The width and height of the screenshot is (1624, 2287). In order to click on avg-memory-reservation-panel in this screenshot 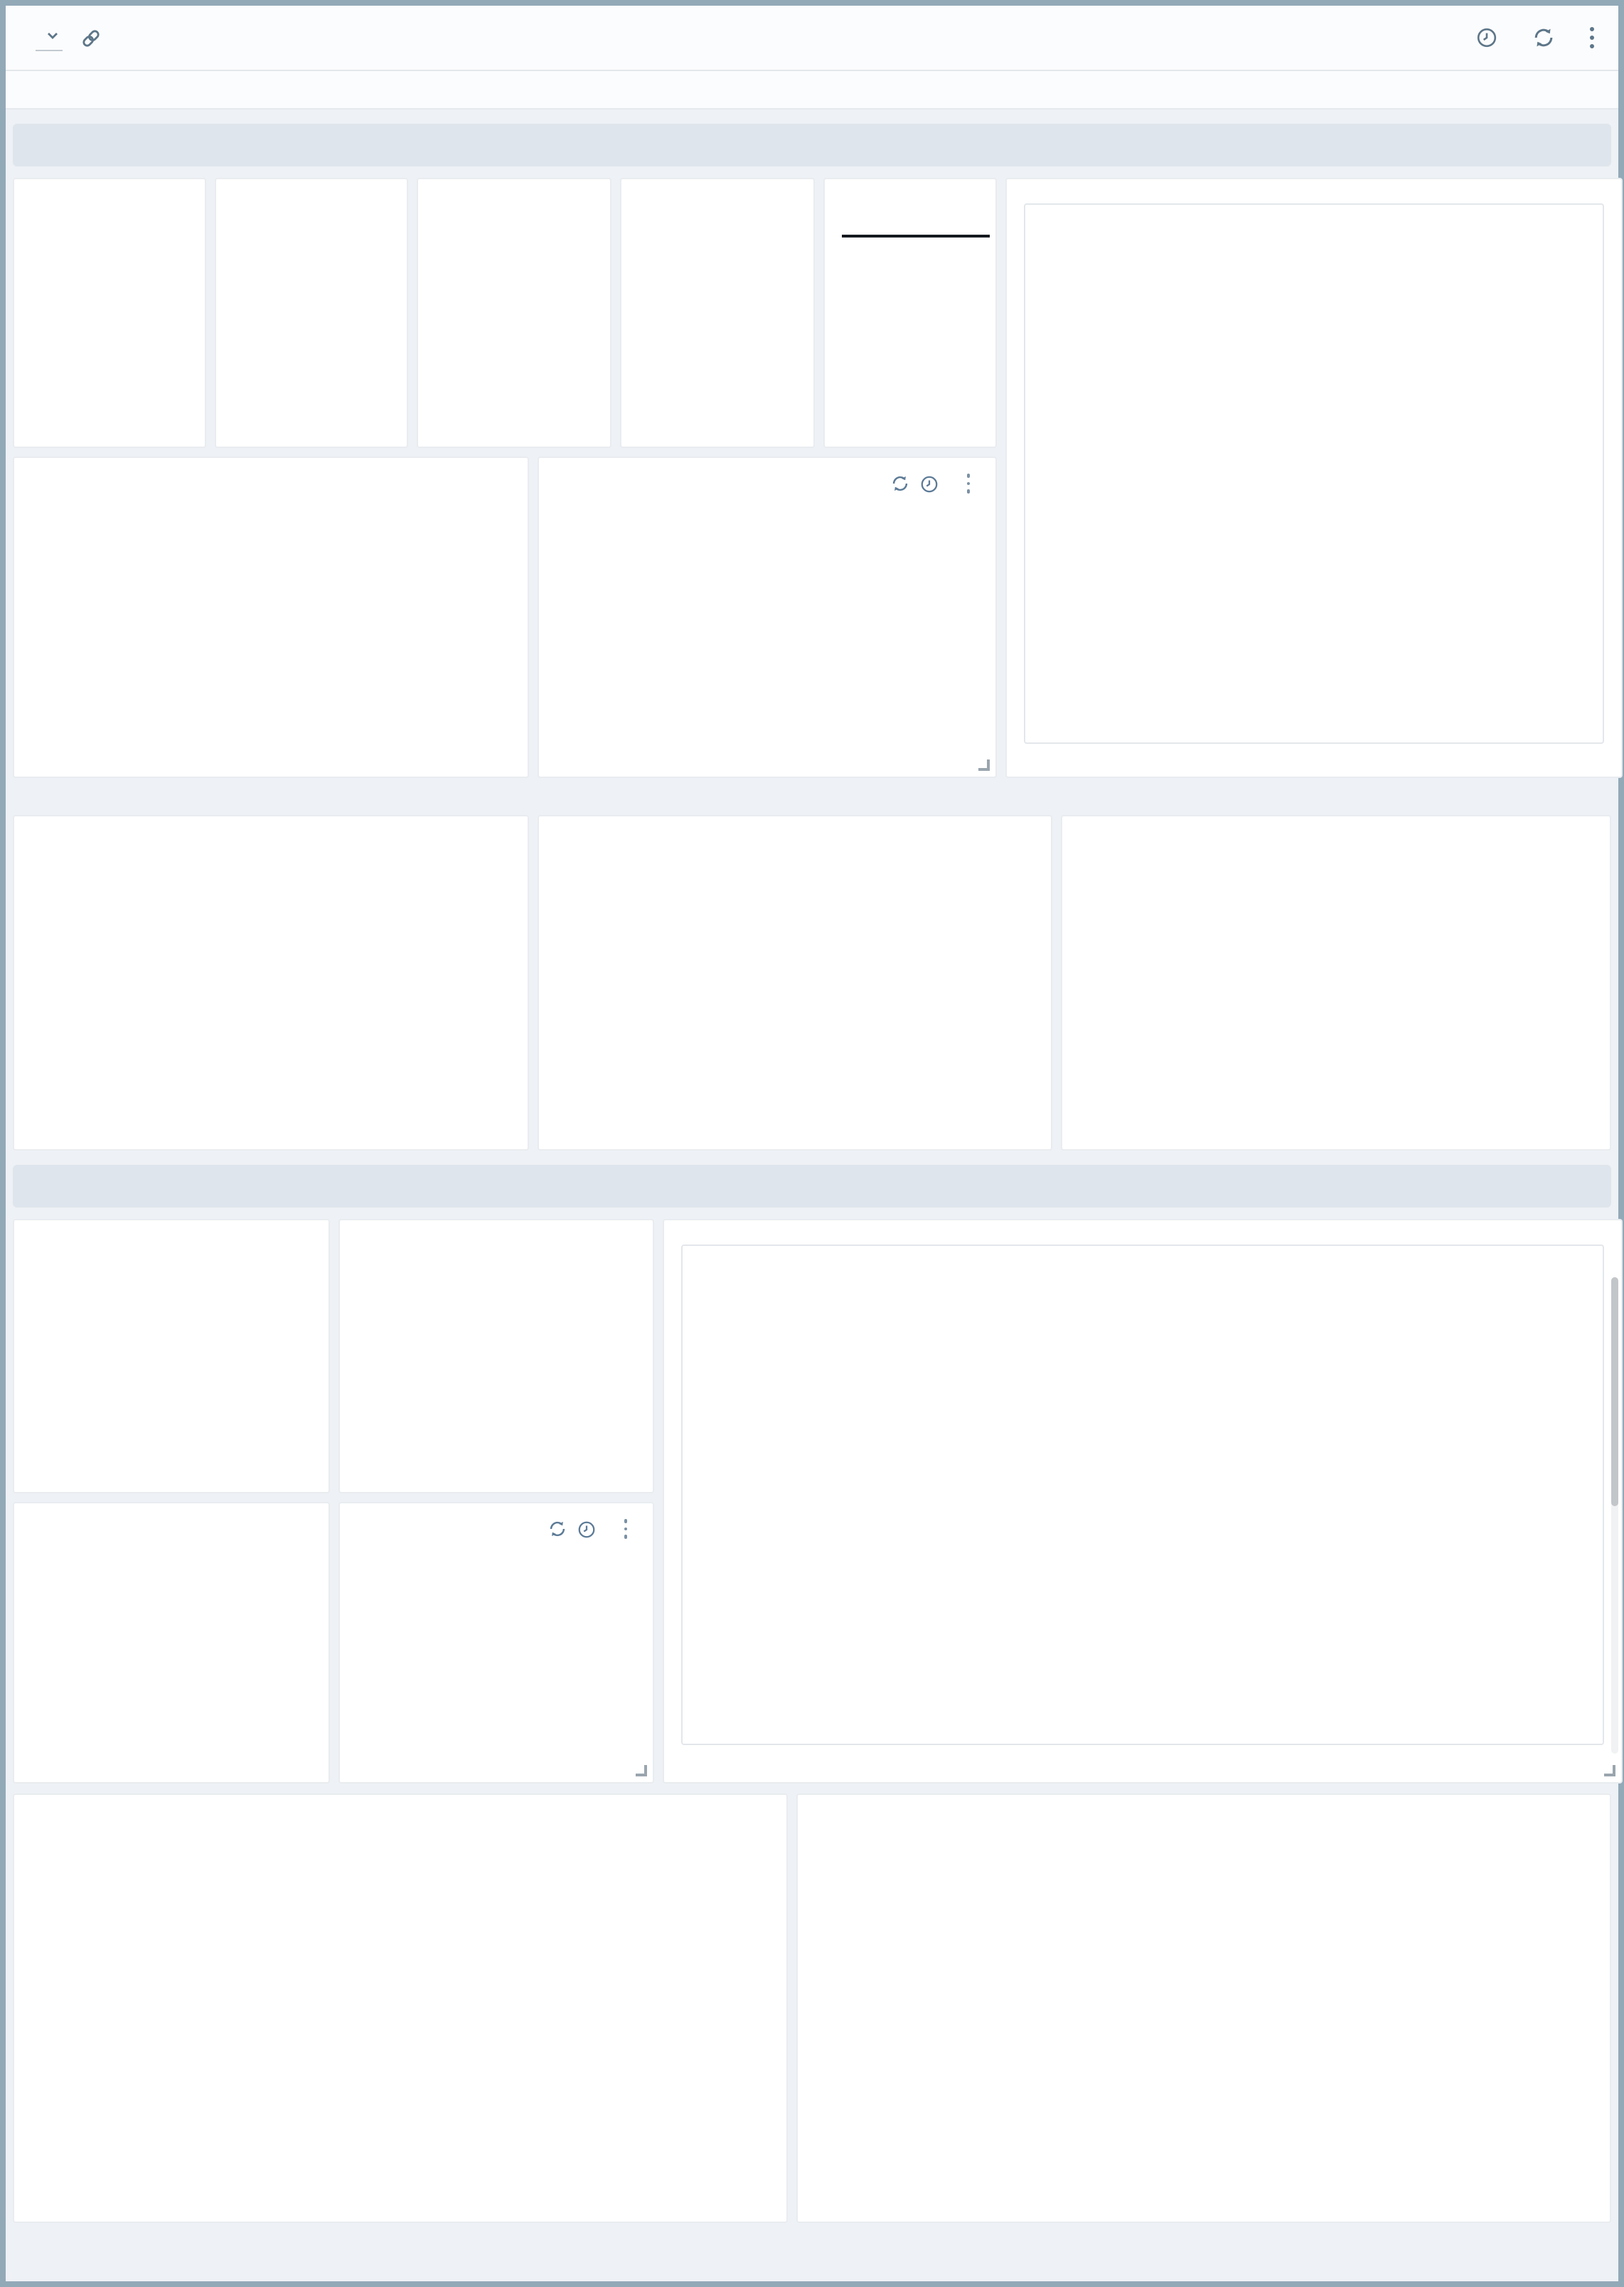, I will do `click(795, 983)`.